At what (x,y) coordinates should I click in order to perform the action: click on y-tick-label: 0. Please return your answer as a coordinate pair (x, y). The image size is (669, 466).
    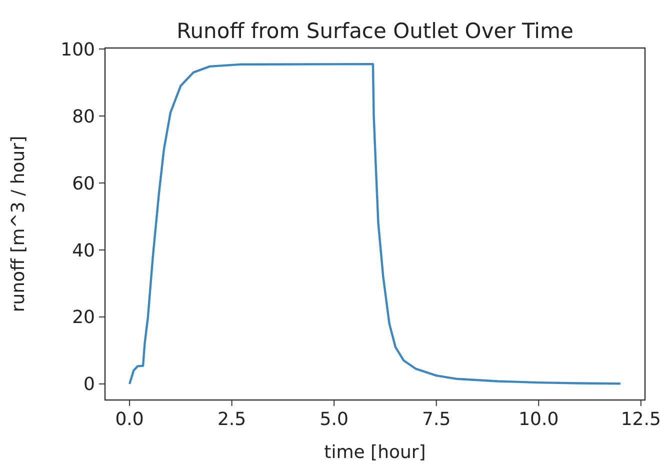
    Looking at the image, I should click on (89, 385).